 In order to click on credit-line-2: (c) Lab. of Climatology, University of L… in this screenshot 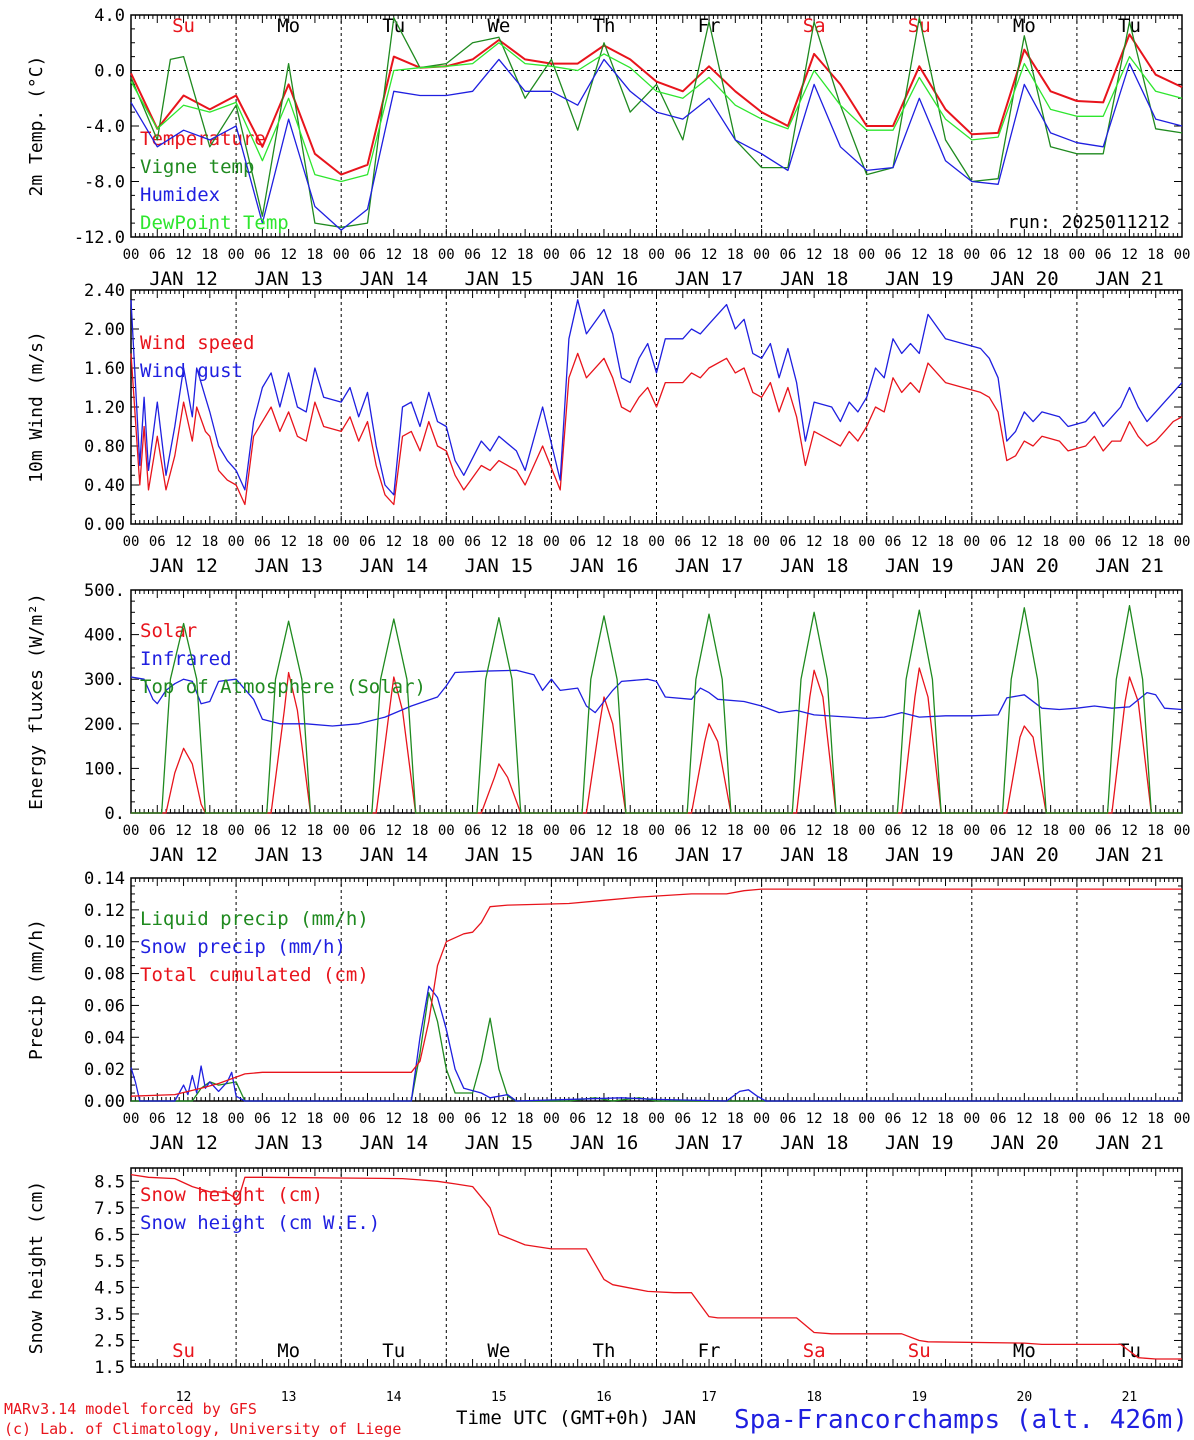, I will do `click(202, 1429)`.